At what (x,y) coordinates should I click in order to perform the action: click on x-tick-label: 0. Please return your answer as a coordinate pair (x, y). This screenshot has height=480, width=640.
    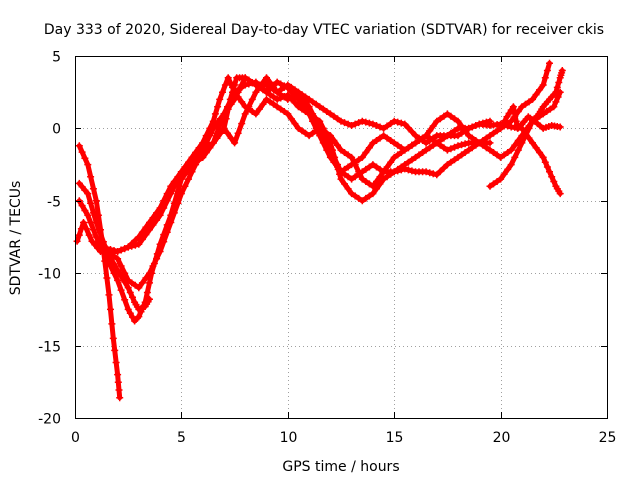
    Looking at the image, I should click on (75, 438).